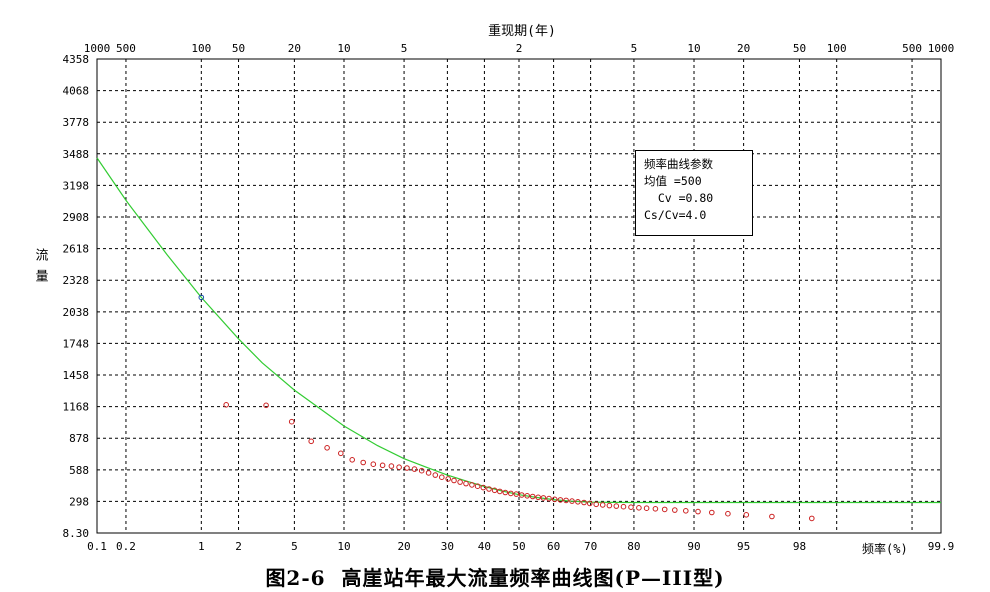 The height and width of the screenshot is (592, 990). What do you see at coordinates (447, 546) in the screenshot?
I see `x-tick-label: 30` at bounding box center [447, 546].